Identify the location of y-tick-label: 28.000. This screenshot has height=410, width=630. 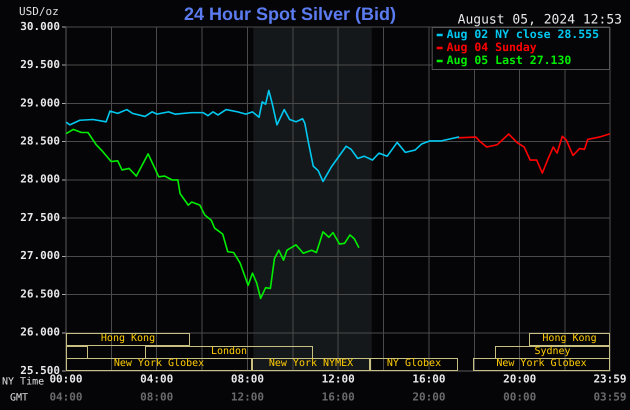
(40, 179).